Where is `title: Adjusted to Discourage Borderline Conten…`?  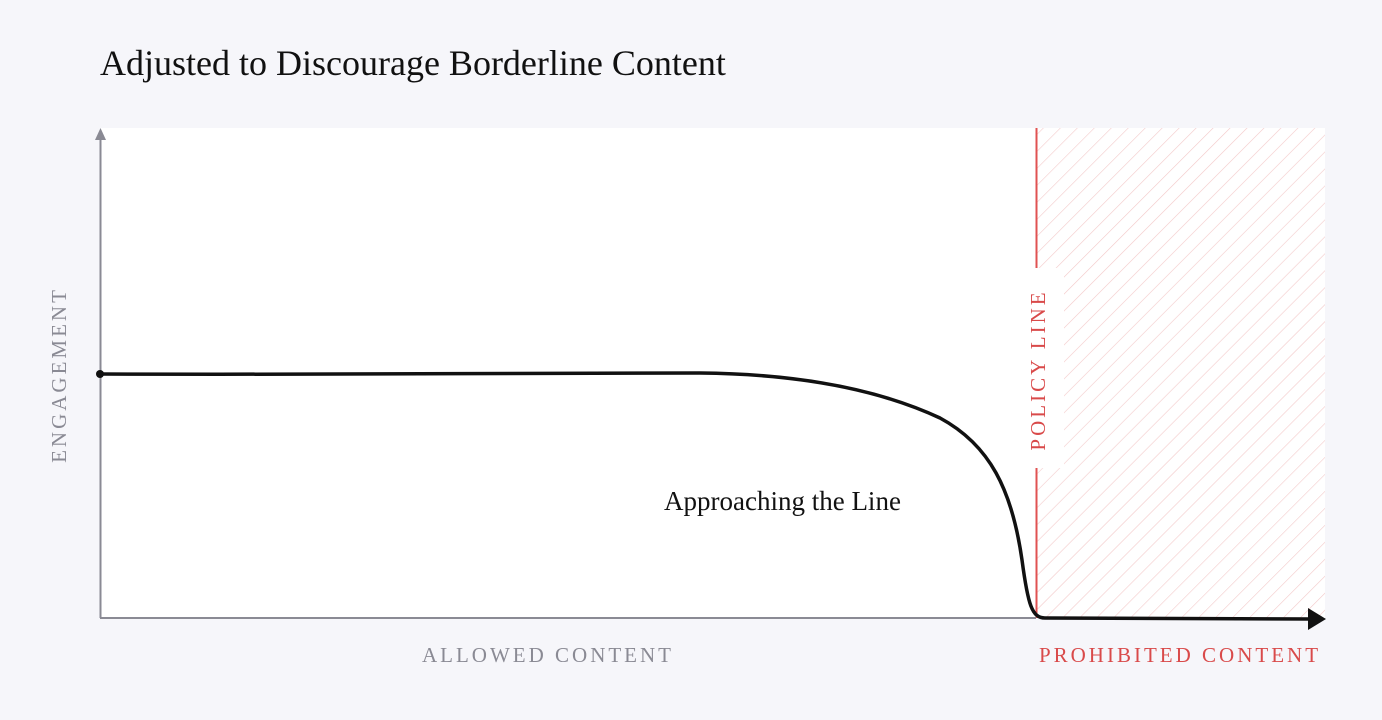 title: Adjusted to Discourage Borderline Conten… is located at coordinates (413, 63).